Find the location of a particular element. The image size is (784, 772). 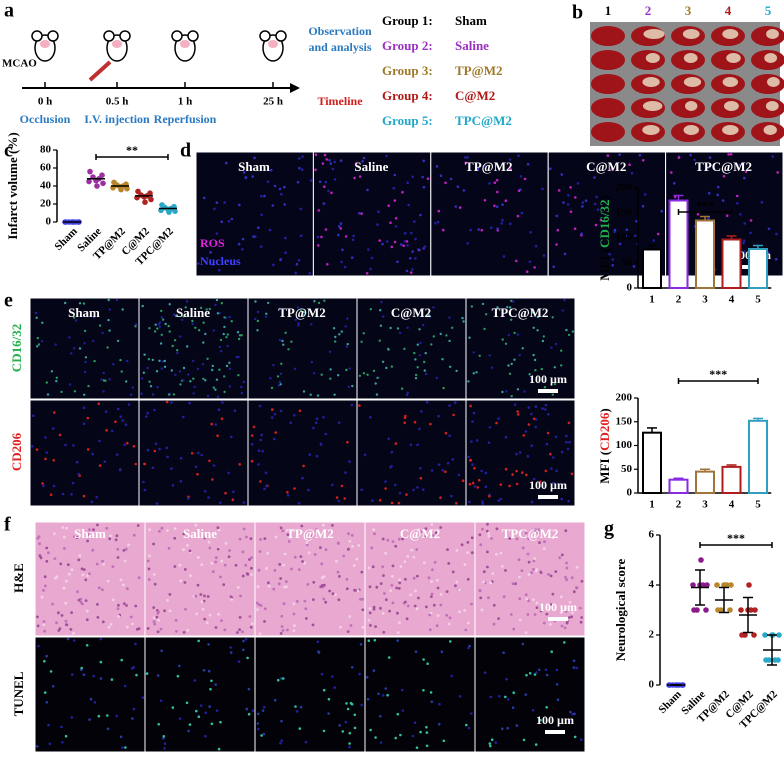

bar is located at coordinates (705, 482).